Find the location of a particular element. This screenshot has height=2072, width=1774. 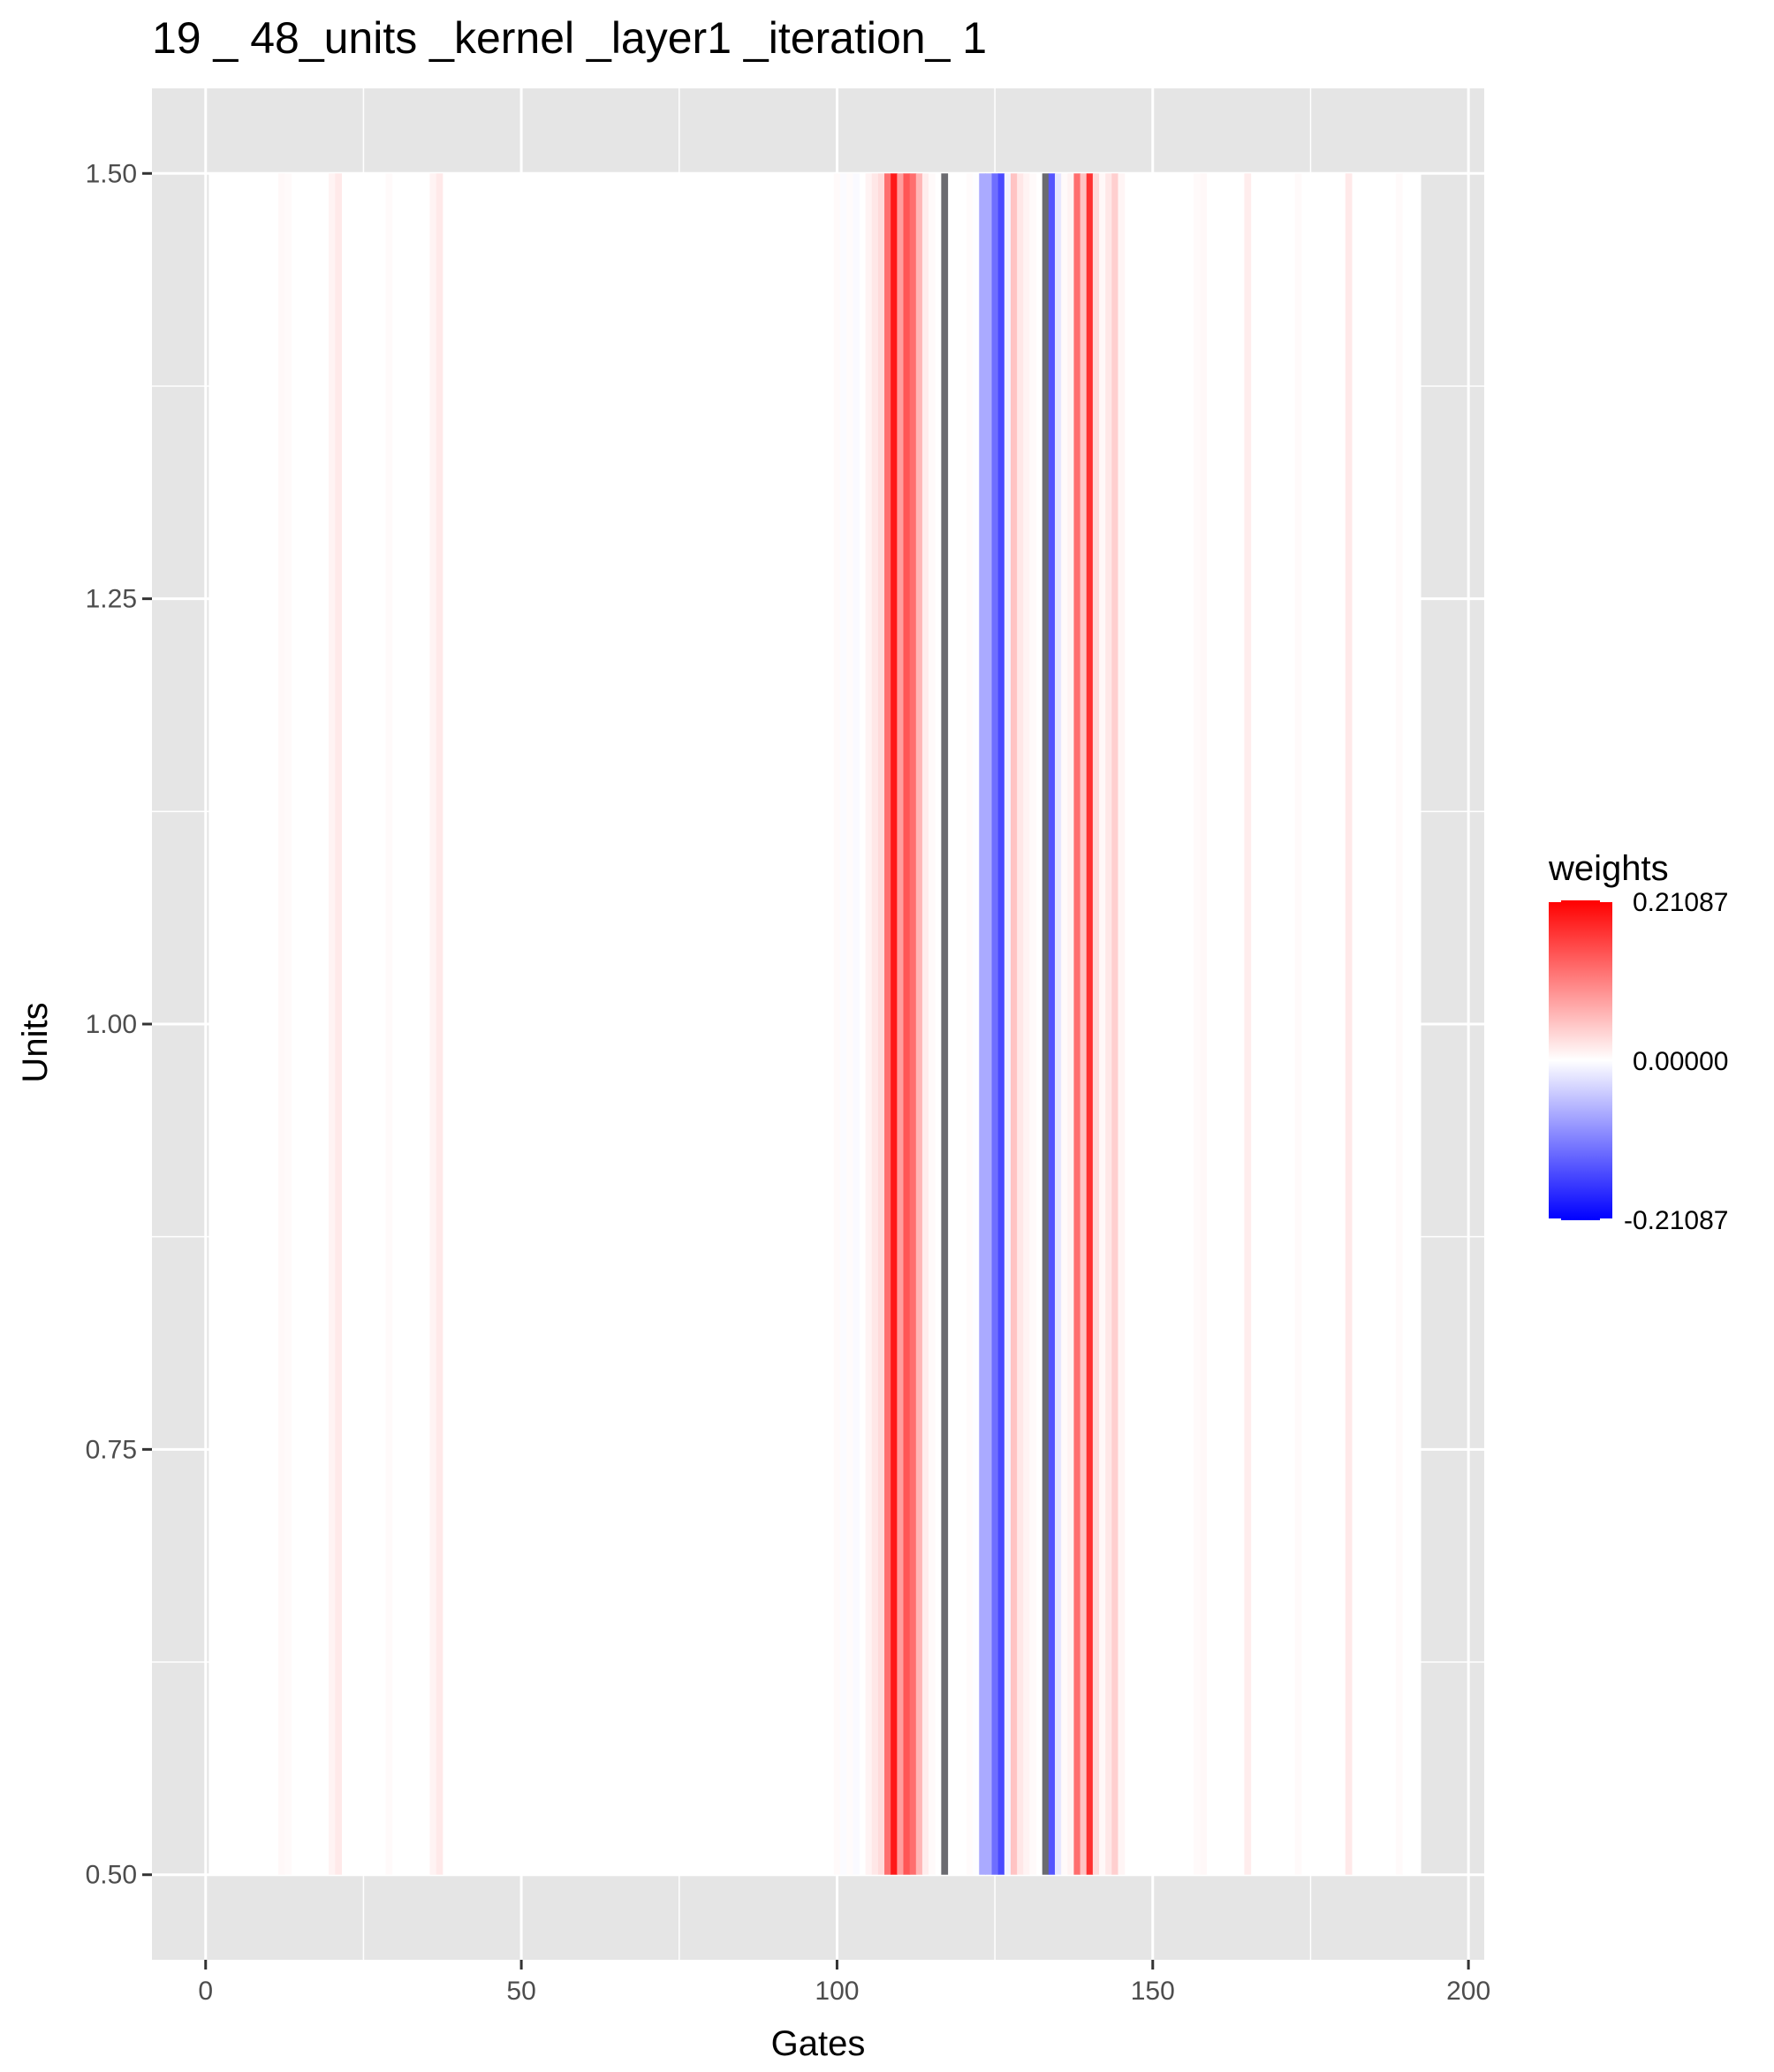

x-tick-label: 200 is located at coordinates (1468, 1992).